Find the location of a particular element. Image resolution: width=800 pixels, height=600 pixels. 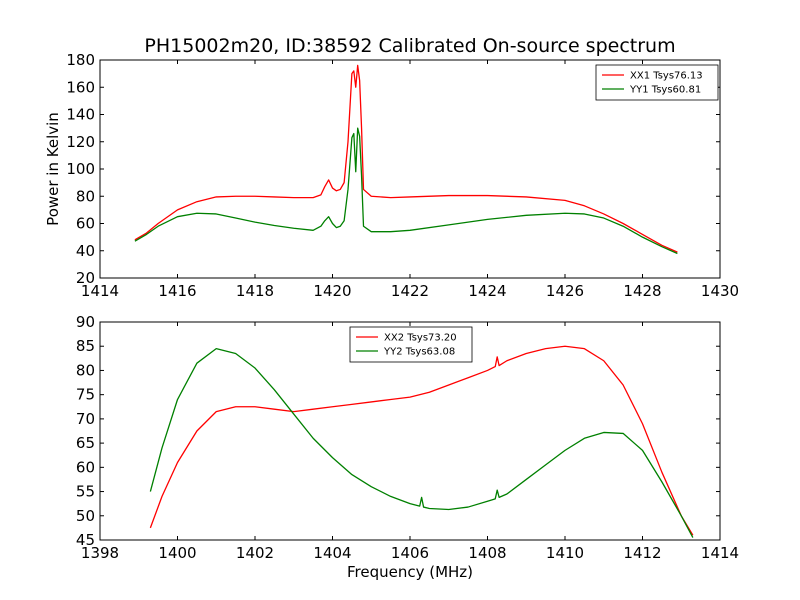

y-tick-label: 120 is located at coordinates (80, 142).